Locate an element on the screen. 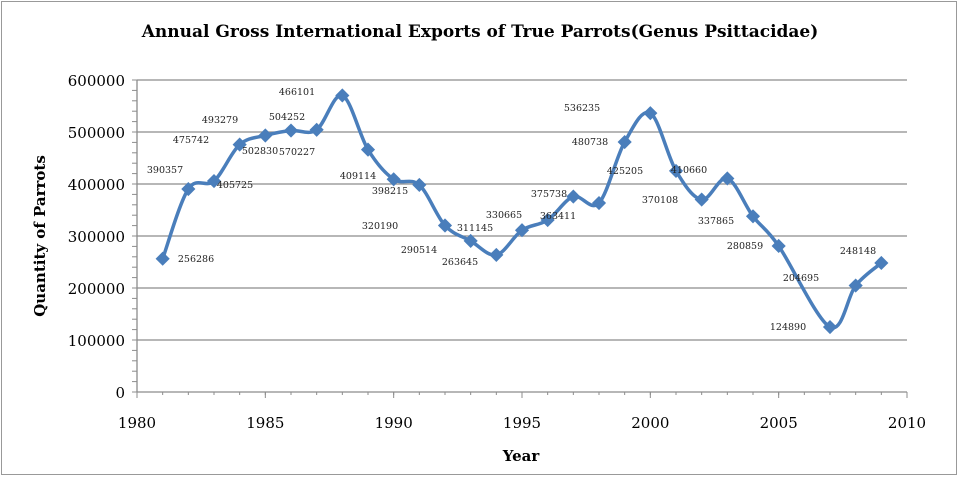 Image resolution: width=960 pixels, height=478 pixels. x-tick-label: 2005 is located at coordinates (779, 423).